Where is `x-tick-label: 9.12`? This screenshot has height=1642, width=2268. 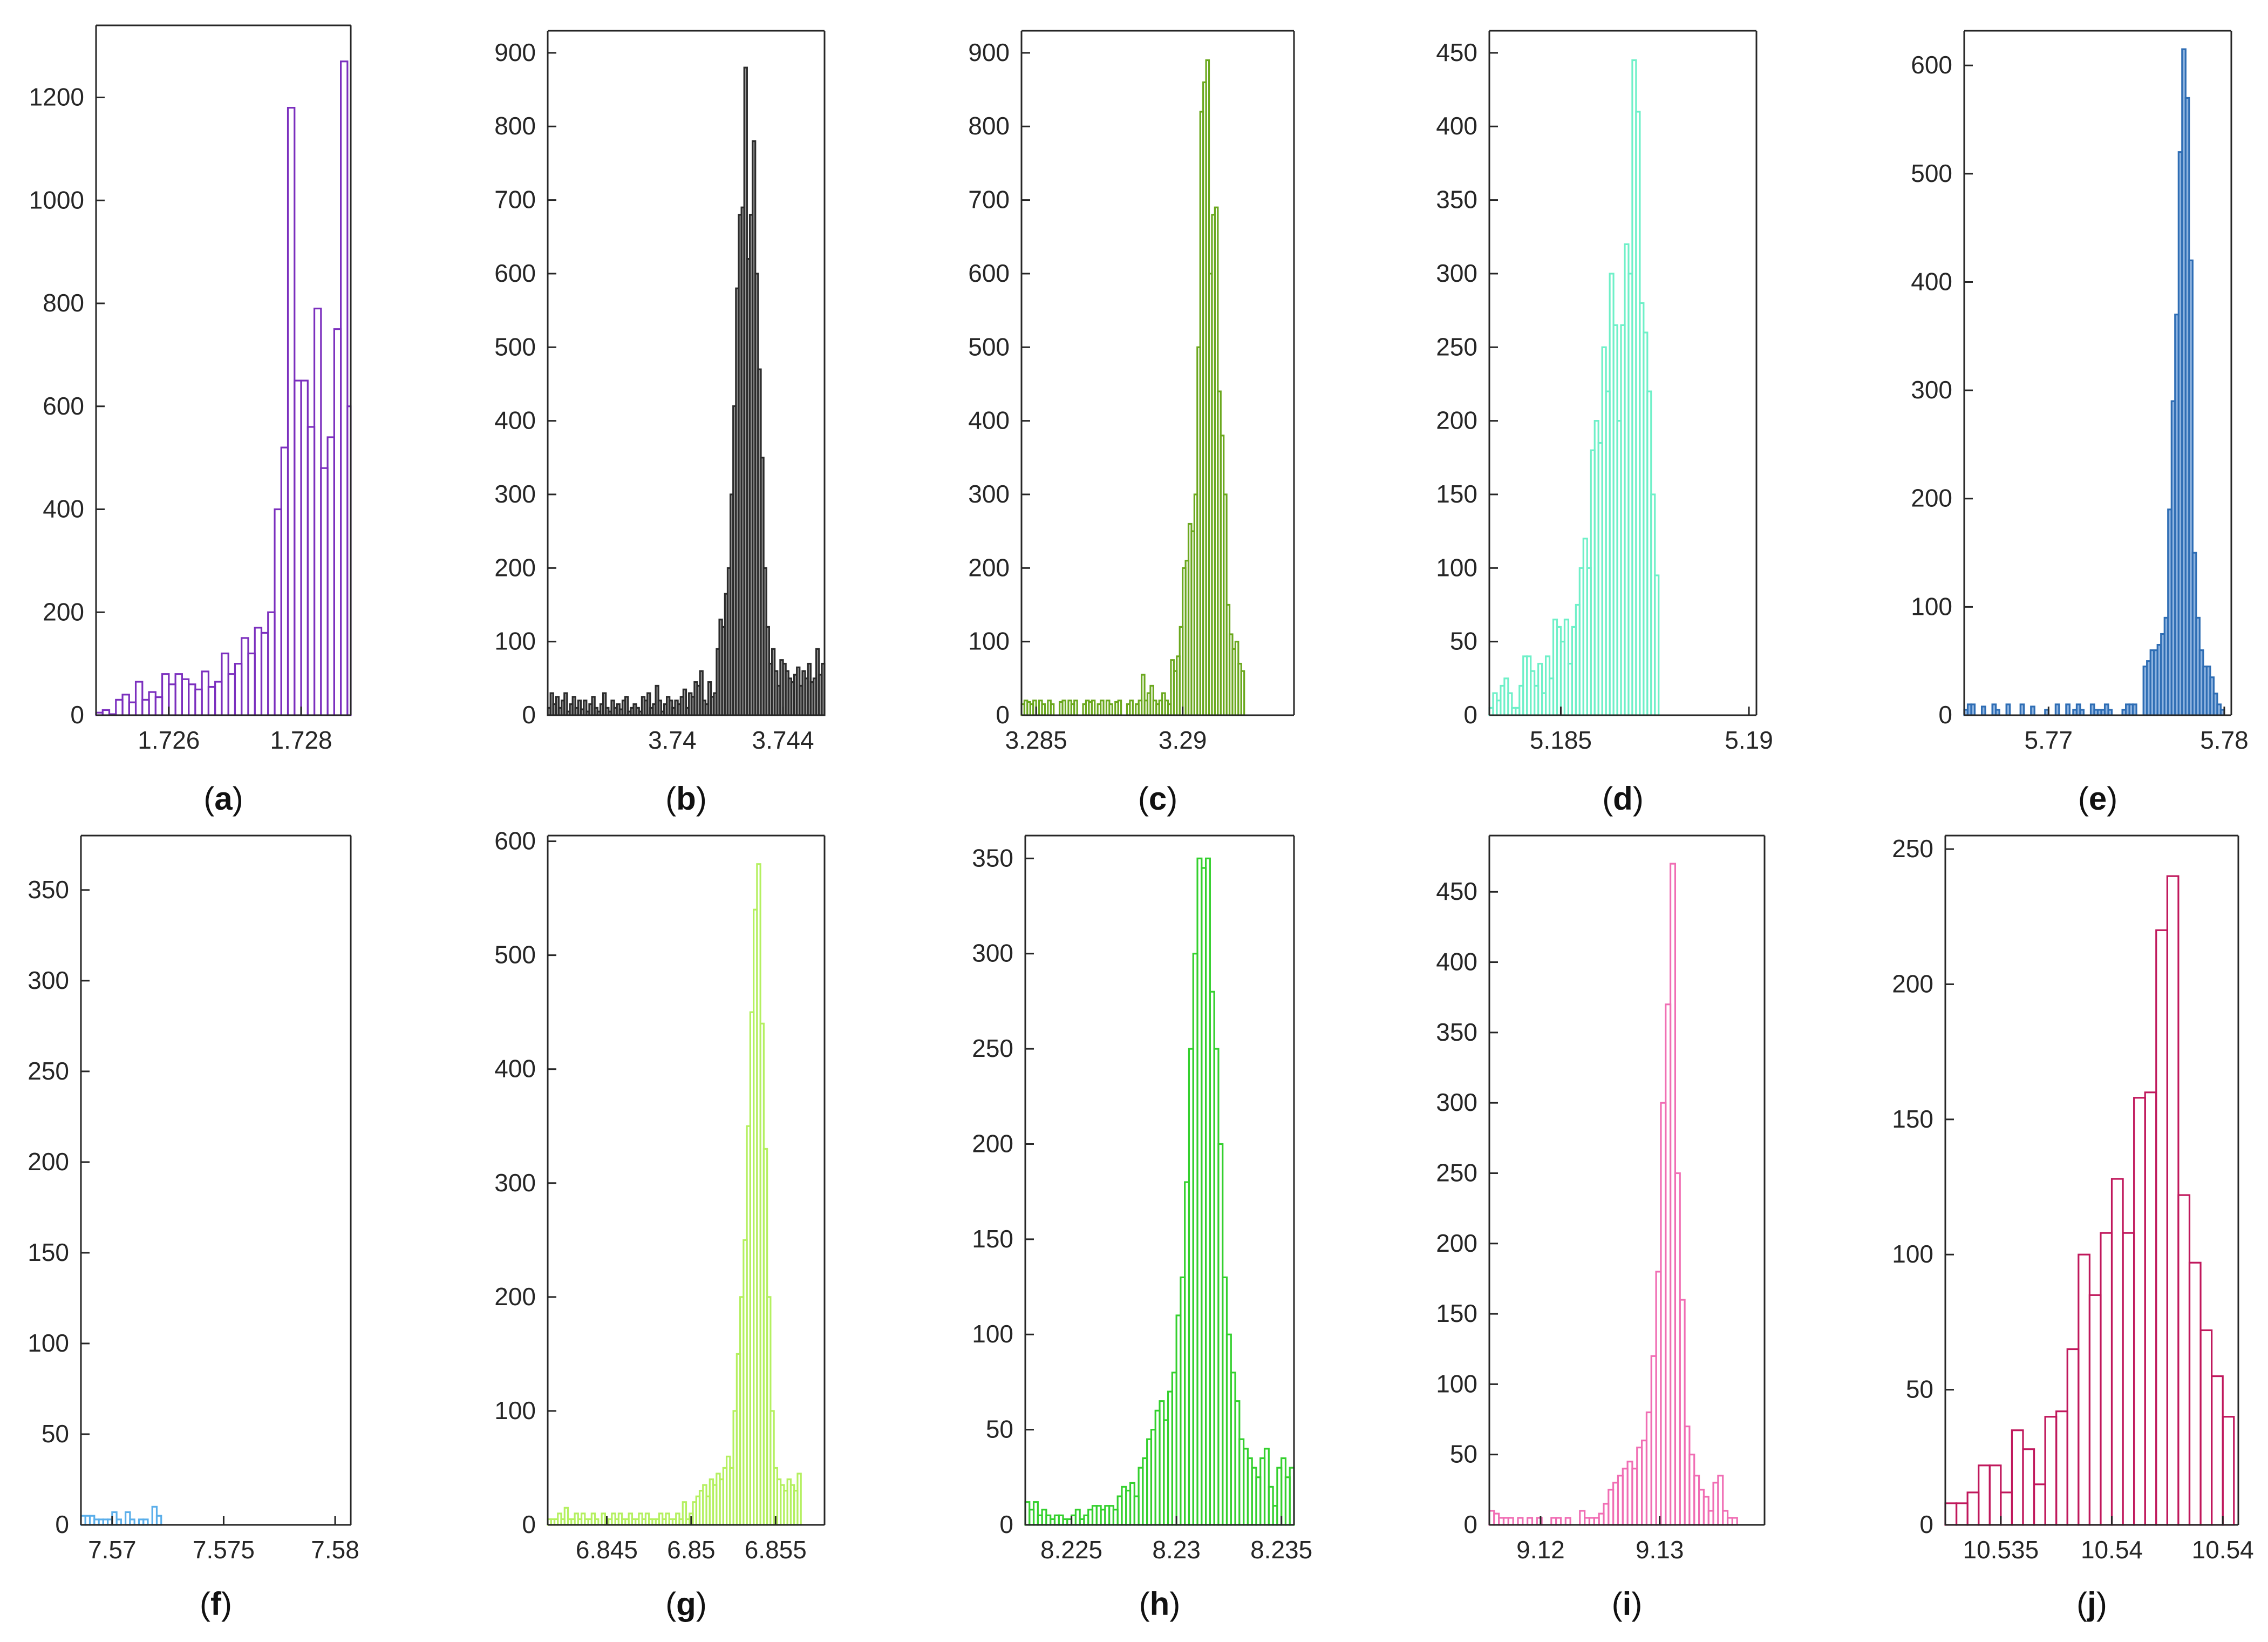 x-tick-label: 9.12 is located at coordinates (1540, 1550).